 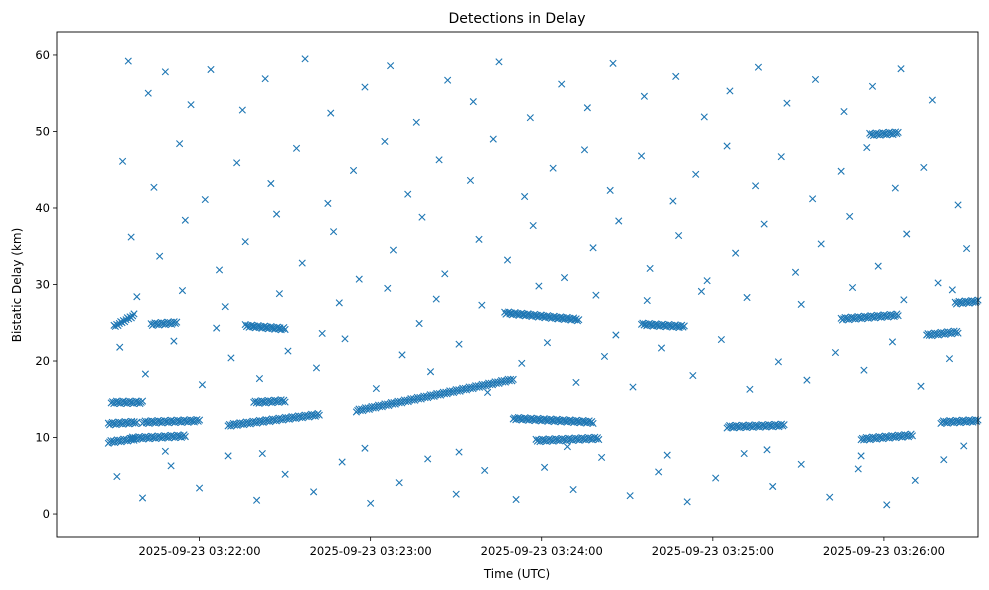 What do you see at coordinates (199, 551) in the screenshot?
I see `x-tick-label: 2025-09-23 03:22:00` at bounding box center [199, 551].